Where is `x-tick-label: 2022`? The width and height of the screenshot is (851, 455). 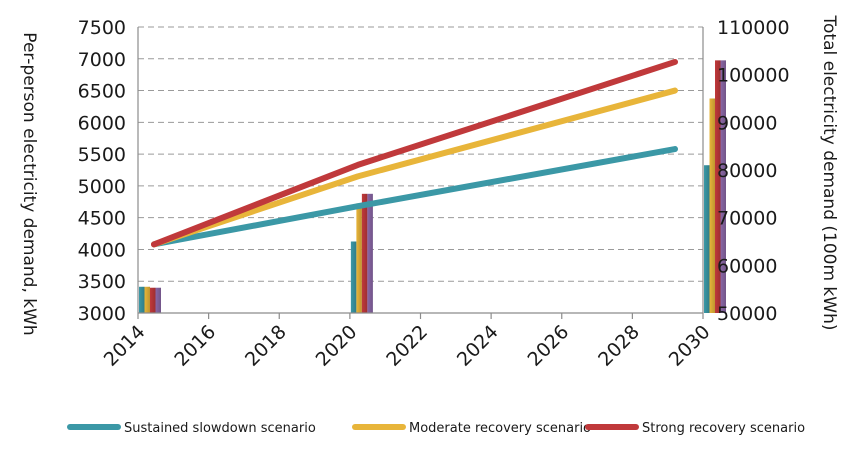 x-tick-label: 2022 is located at coordinates (407, 346).